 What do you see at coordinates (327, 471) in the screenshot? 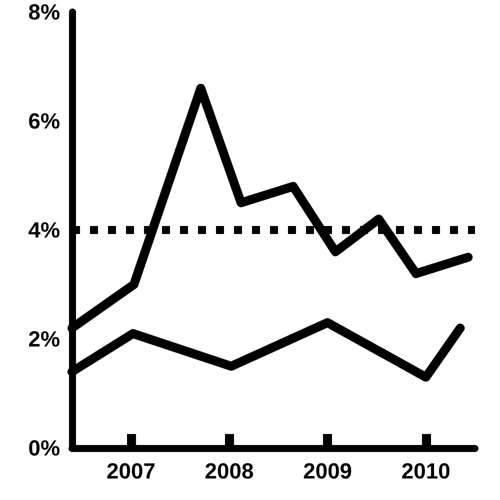
I see `x-tick-label: 2009` at bounding box center [327, 471].